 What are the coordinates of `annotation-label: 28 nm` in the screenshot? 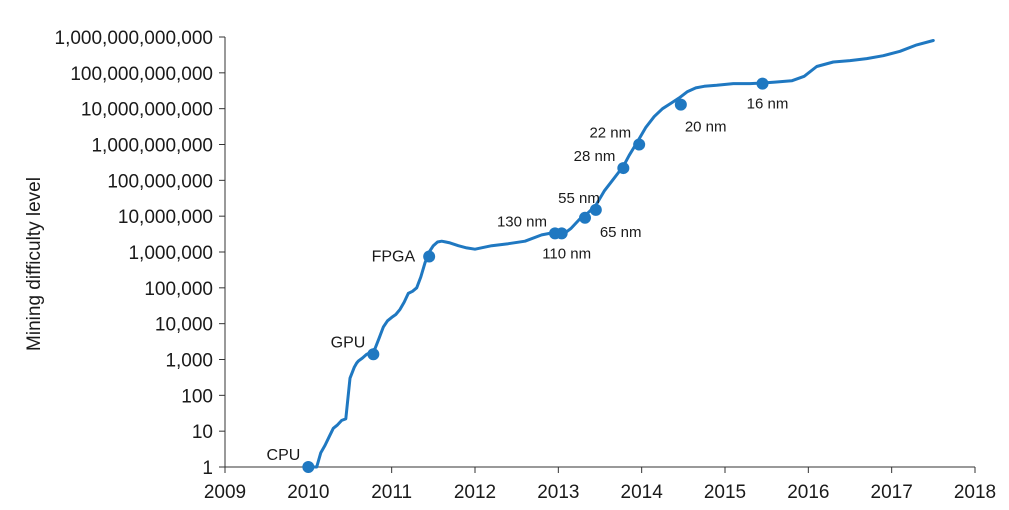 It's located at (595, 156).